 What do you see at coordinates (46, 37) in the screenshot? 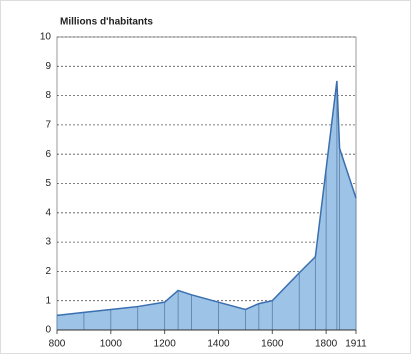
I see `y-tick-label: 10` at bounding box center [46, 37].